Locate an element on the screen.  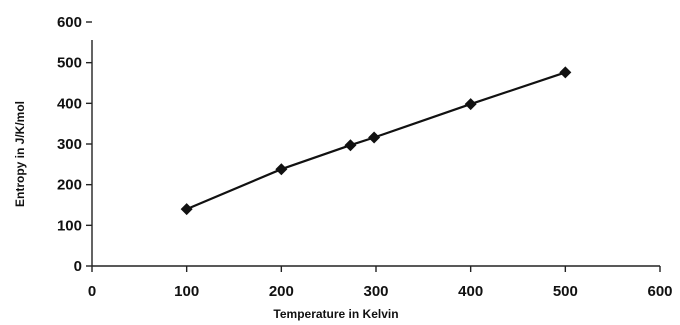
x-axis-ticks: 0 100 200 300 400 500 600 is located at coordinates (380, 283).